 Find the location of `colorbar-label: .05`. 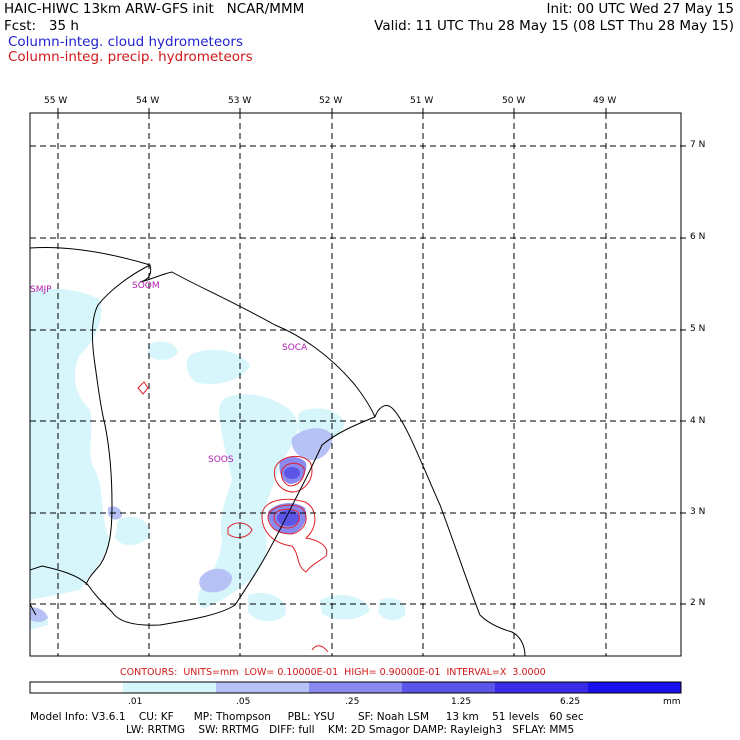

colorbar-label: .05 is located at coordinates (243, 702).